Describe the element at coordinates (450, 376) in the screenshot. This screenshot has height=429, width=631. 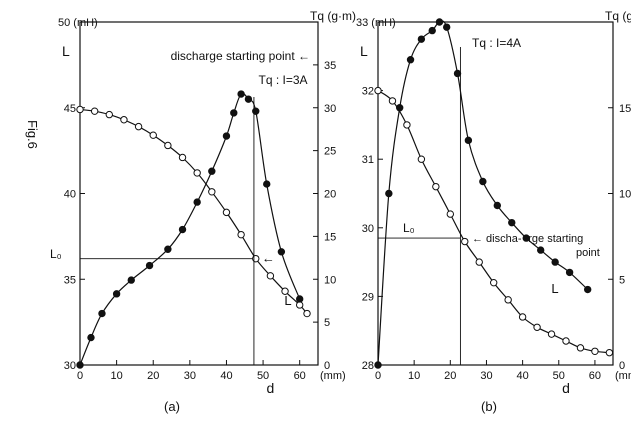
I see `x-tick-label: 20` at that location.